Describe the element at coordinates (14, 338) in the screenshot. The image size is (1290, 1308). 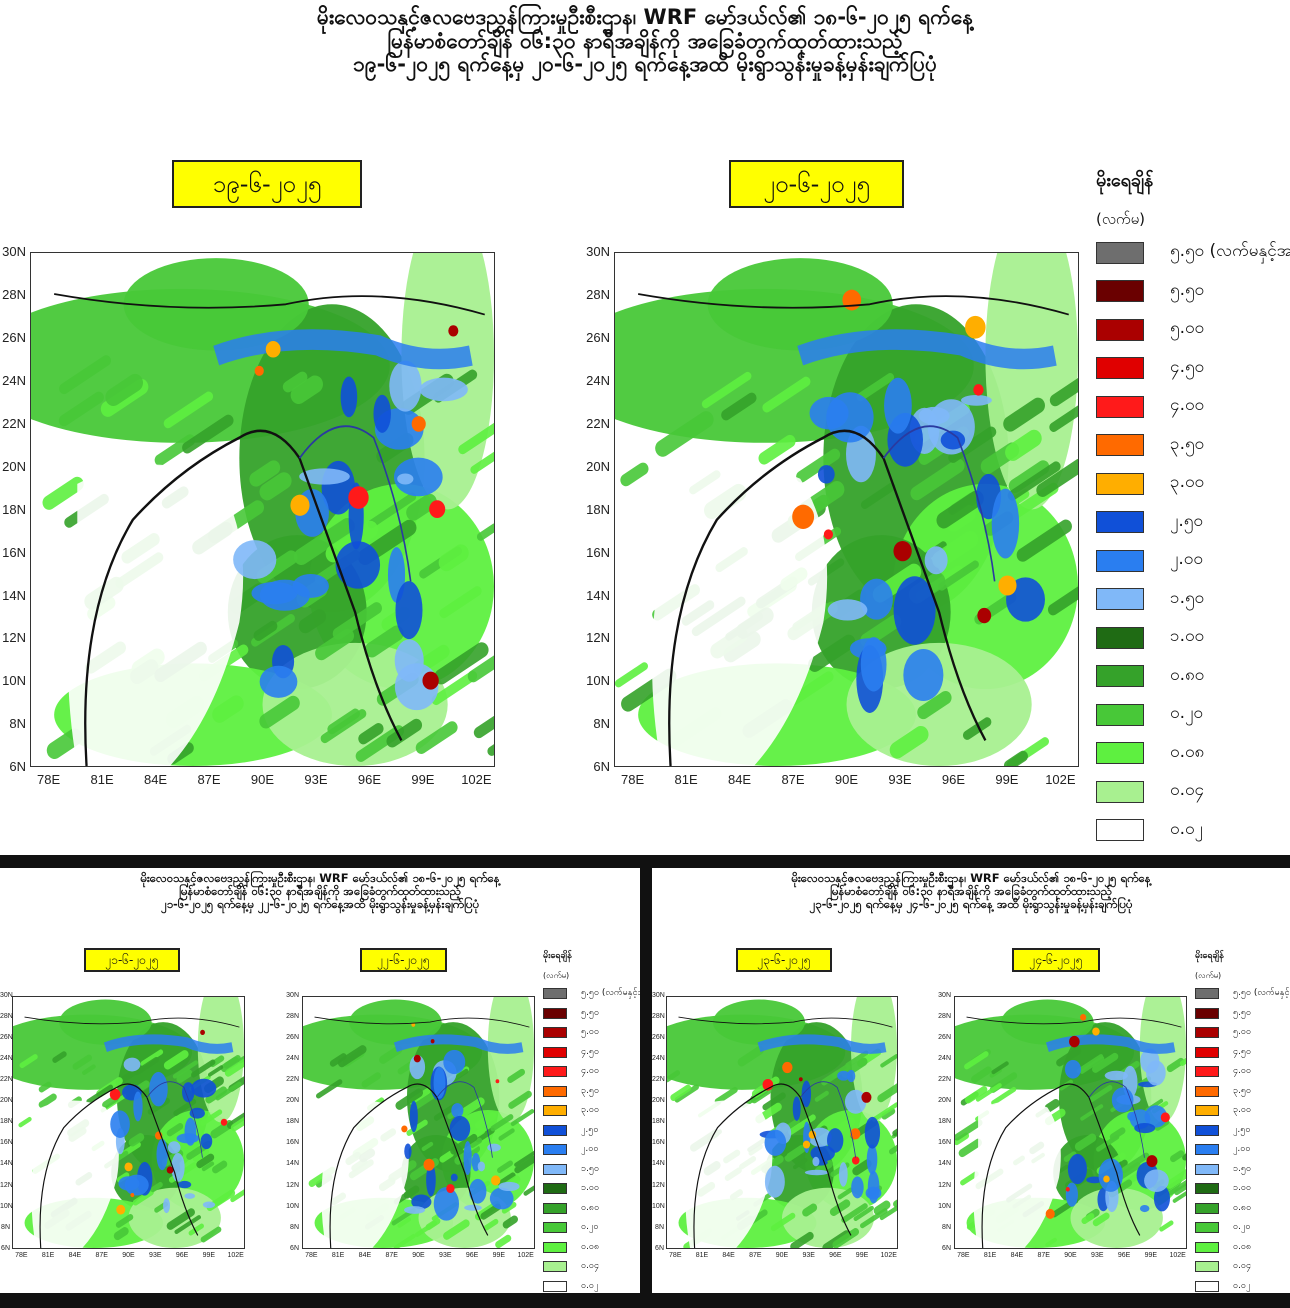
I see `lat-tick-label: 26N` at that location.